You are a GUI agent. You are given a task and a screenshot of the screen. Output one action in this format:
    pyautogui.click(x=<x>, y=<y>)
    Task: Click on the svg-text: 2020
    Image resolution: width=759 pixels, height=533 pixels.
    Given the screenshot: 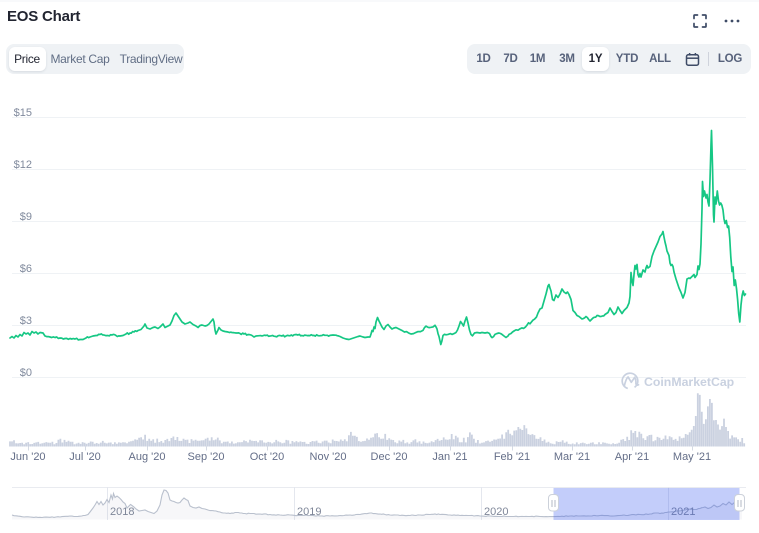 What is the action you would take?
    pyautogui.click(x=496, y=512)
    